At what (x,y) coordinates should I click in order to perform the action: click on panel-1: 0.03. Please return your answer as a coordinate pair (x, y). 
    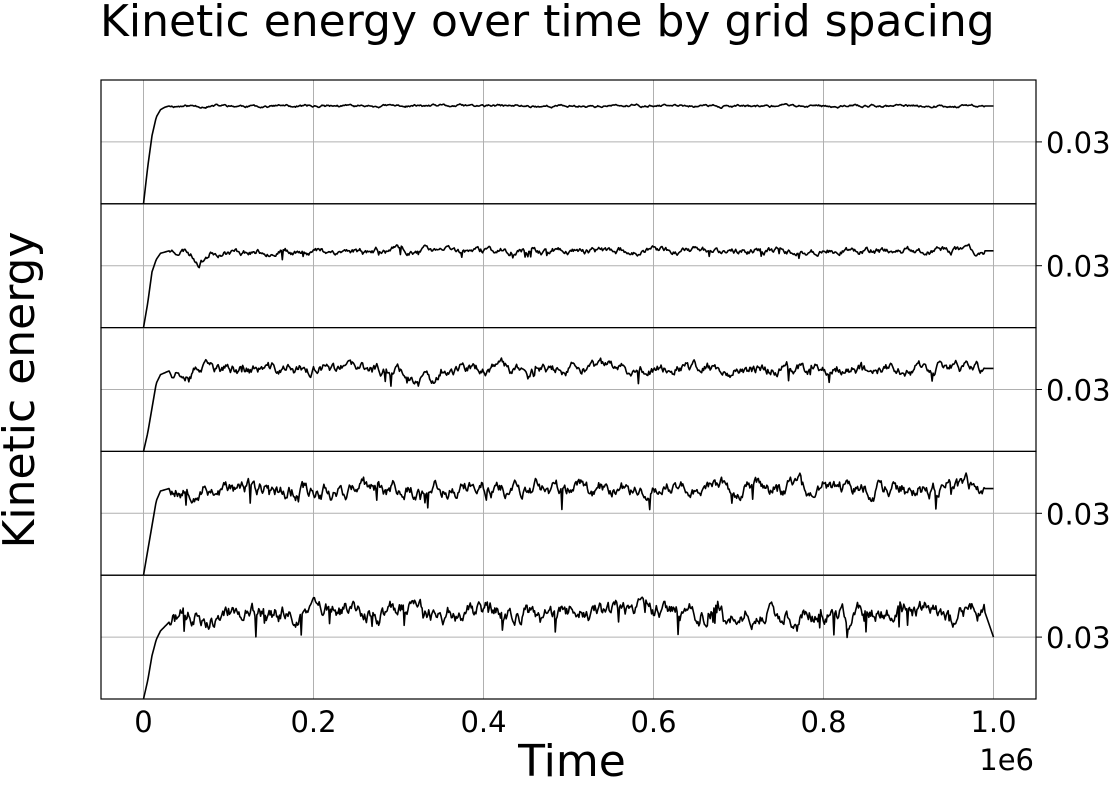
    Looking at the image, I should click on (605, 142).